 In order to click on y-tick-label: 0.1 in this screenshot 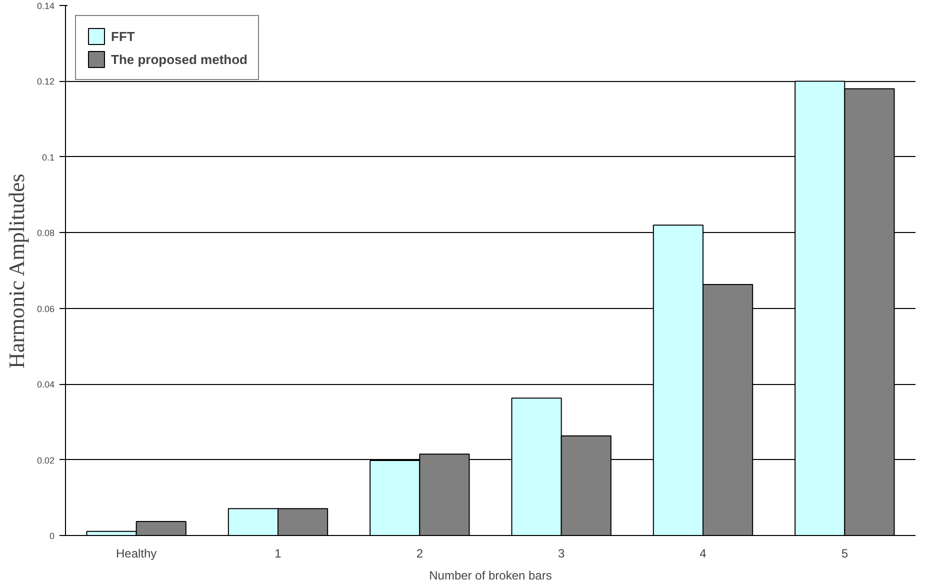, I will do `click(48, 157)`.